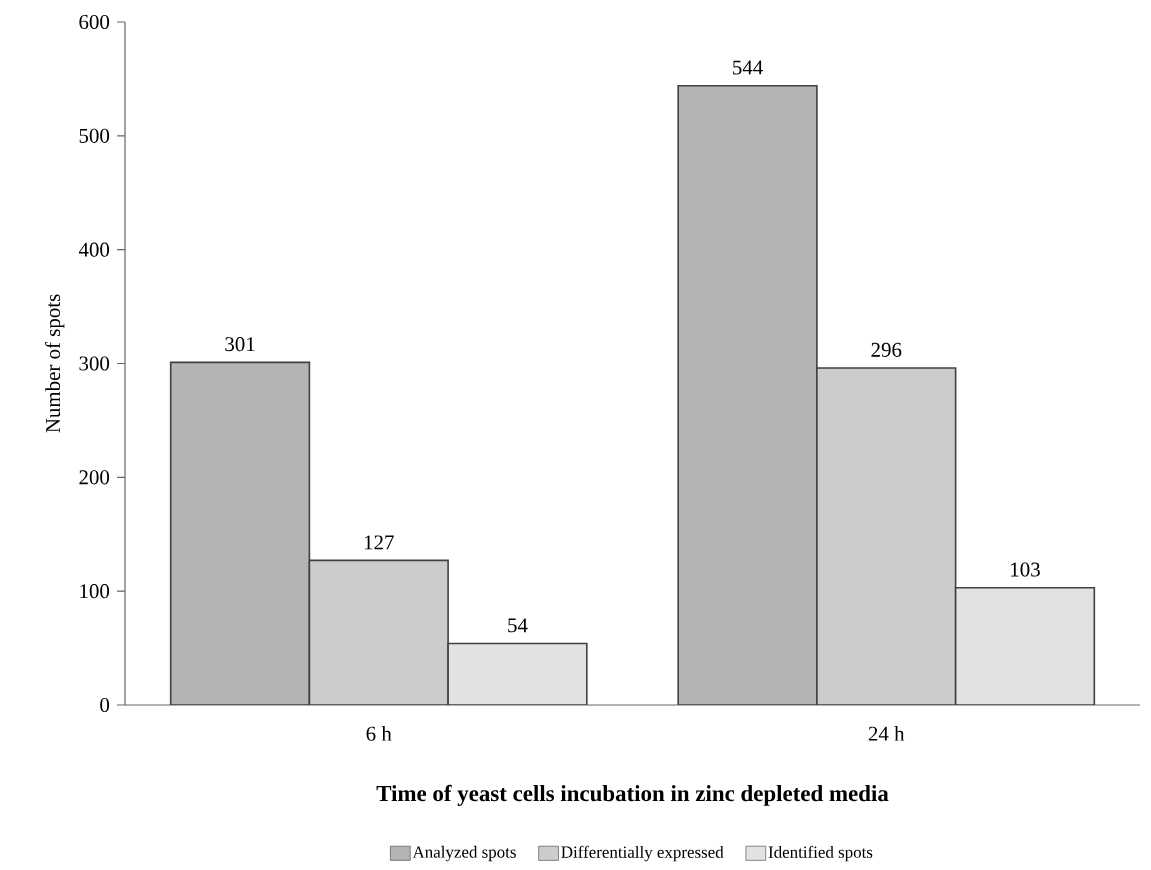  What do you see at coordinates (94, 477) in the screenshot?
I see `y-tick-label: 200` at bounding box center [94, 477].